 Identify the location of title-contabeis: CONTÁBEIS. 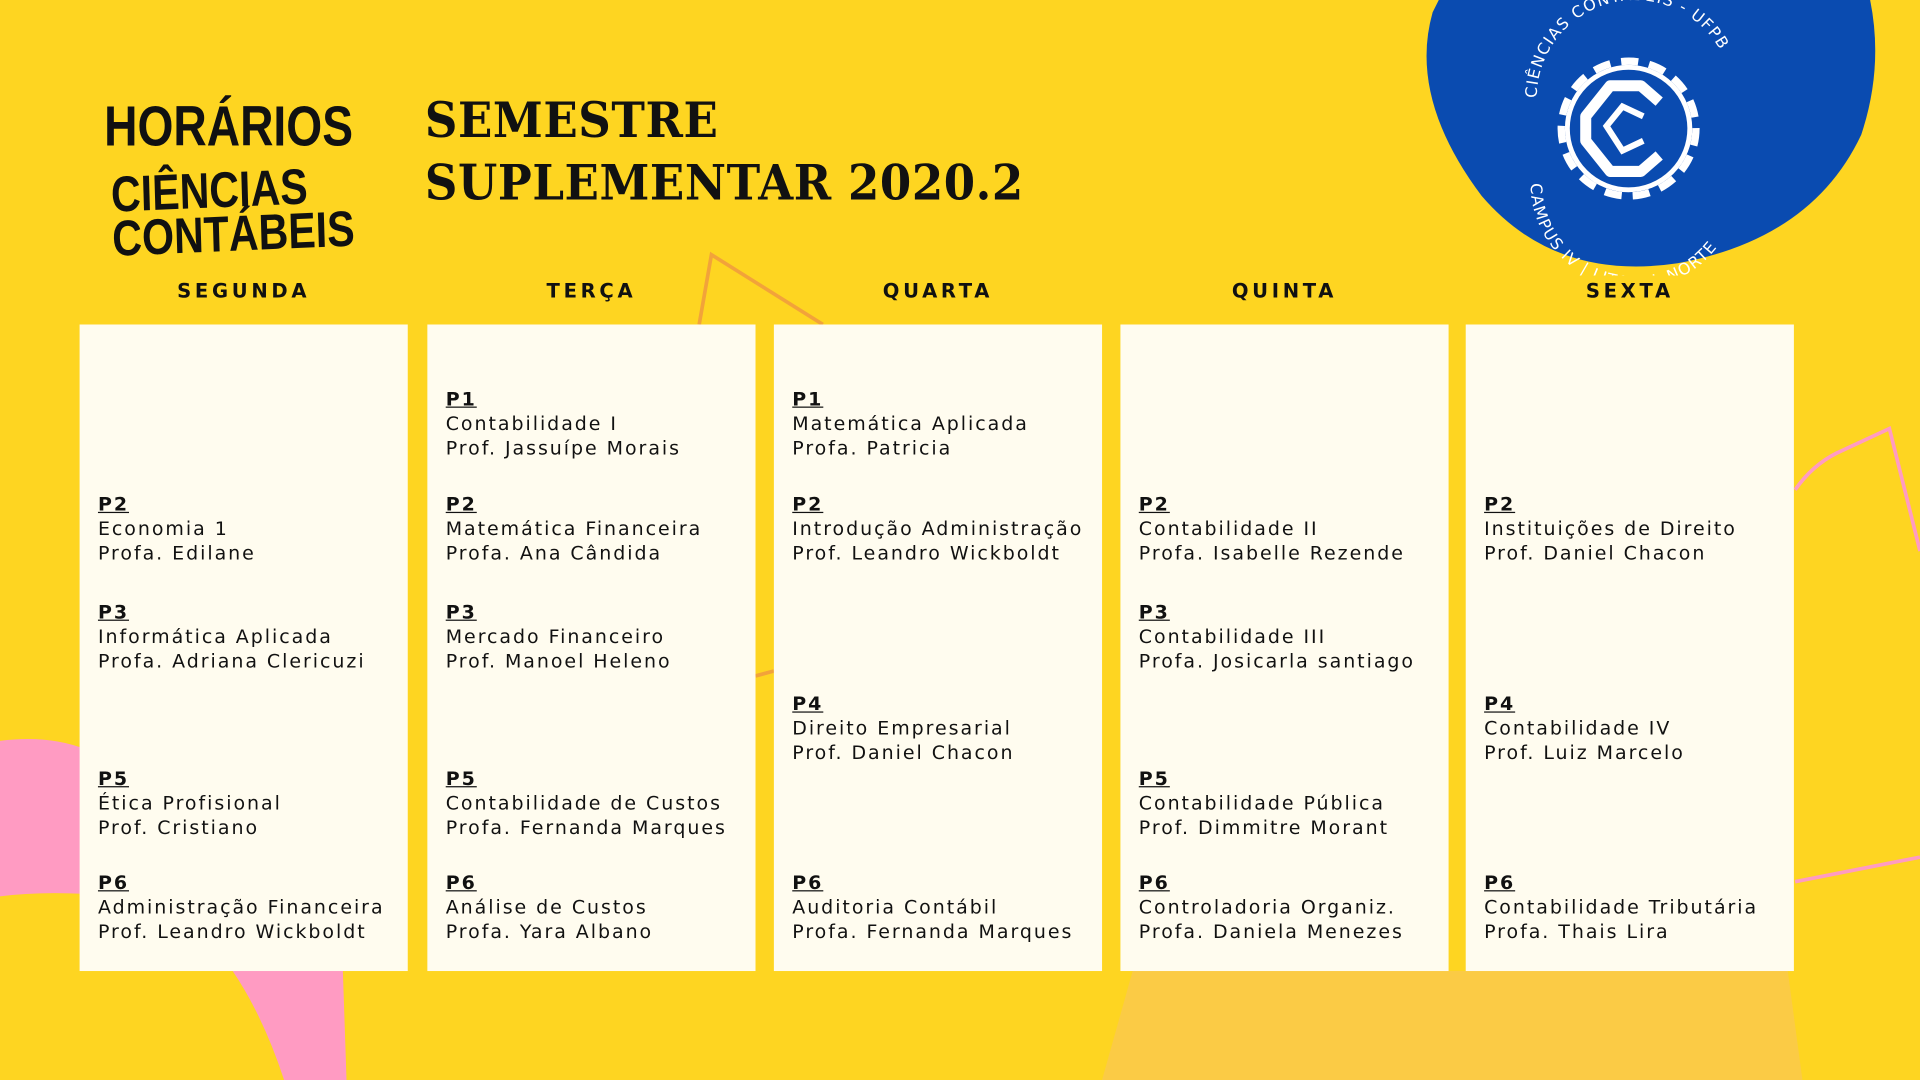
(233, 233).